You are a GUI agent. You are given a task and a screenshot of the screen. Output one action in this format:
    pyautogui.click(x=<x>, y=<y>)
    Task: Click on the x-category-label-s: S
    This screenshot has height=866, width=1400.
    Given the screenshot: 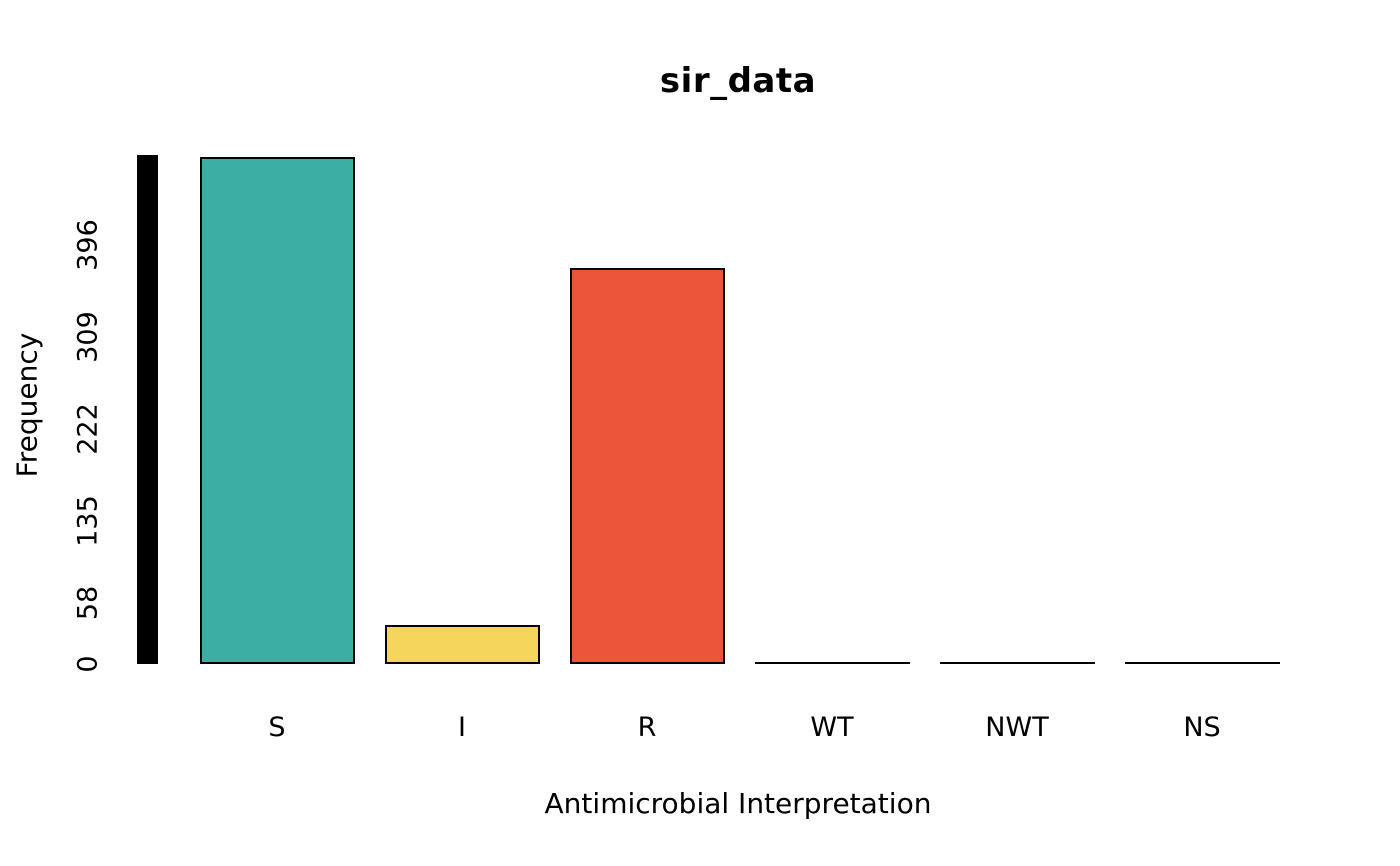 What is the action you would take?
    pyautogui.click(x=277, y=727)
    